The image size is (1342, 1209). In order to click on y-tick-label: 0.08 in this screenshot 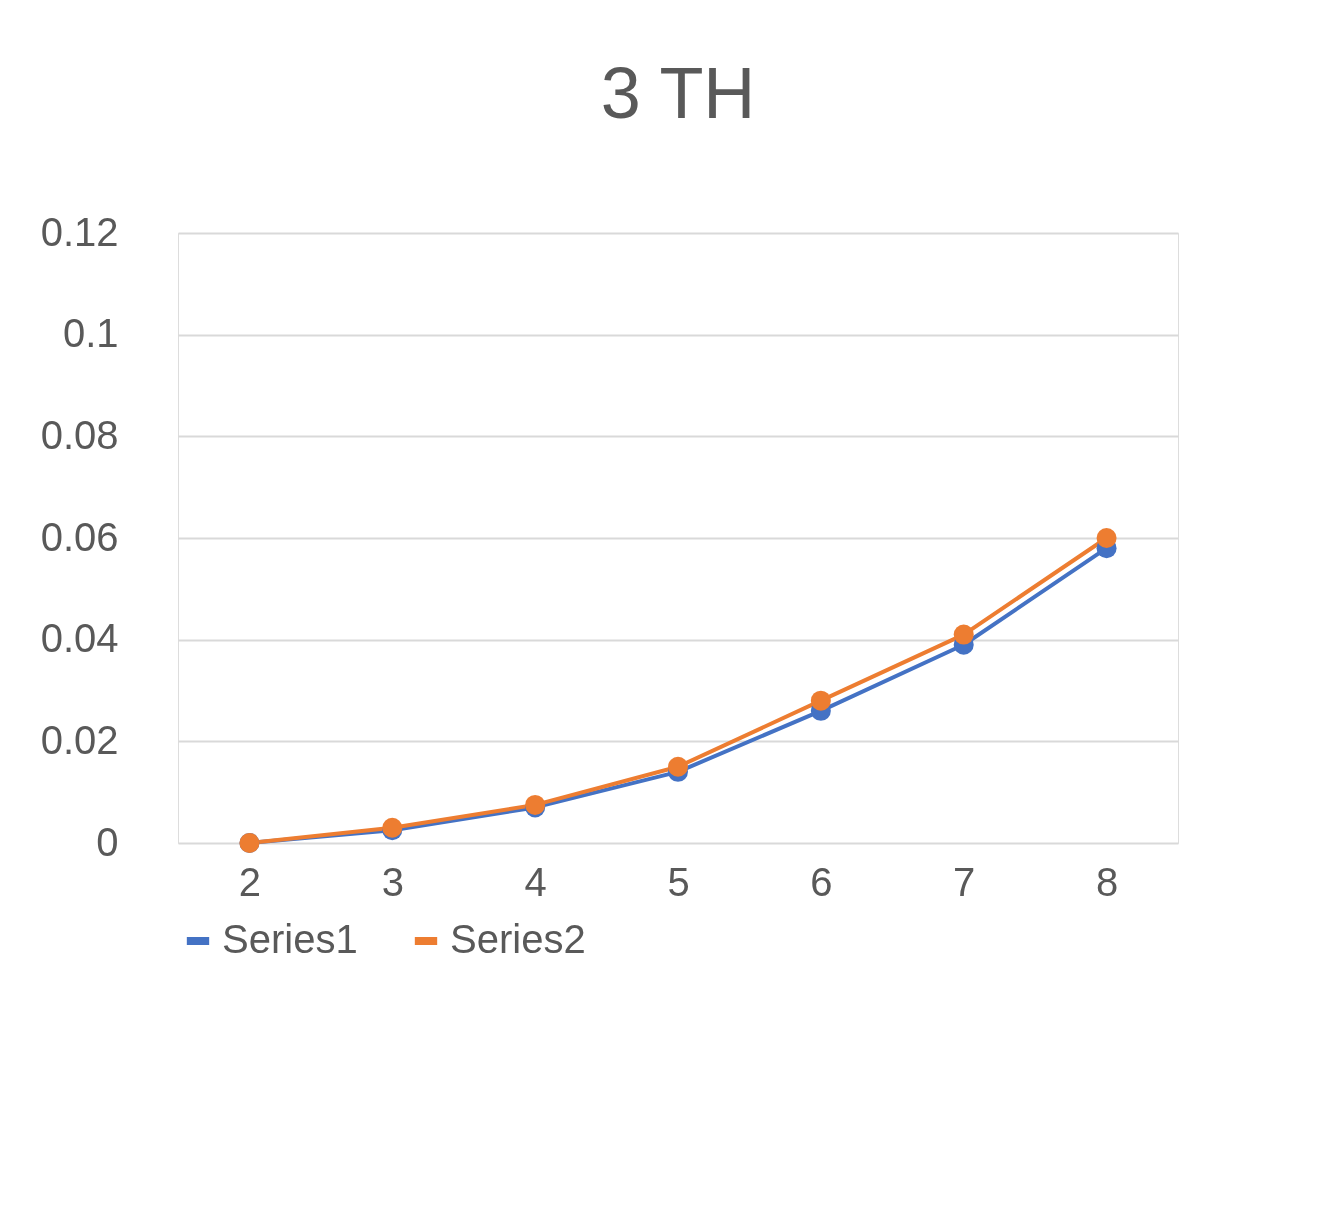, I will do `click(79, 434)`.